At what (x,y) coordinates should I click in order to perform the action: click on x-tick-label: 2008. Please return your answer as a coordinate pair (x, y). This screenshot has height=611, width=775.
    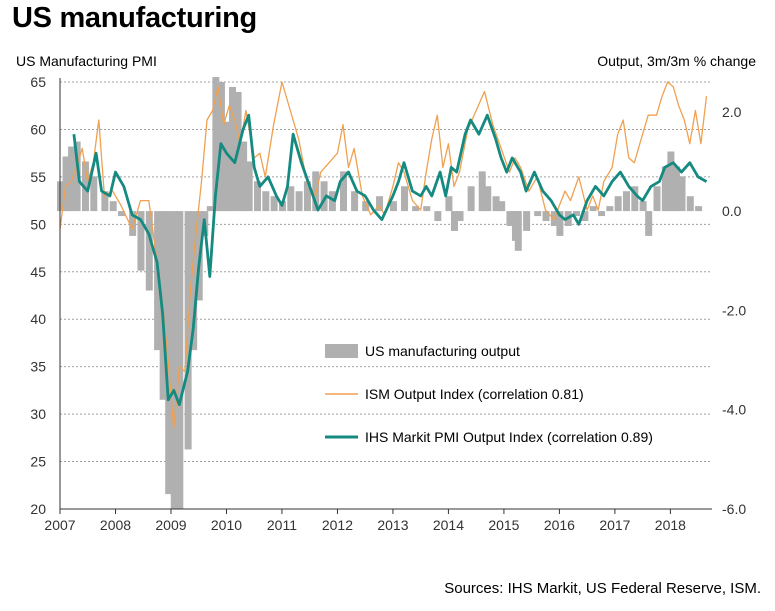
    Looking at the image, I should click on (115, 525).